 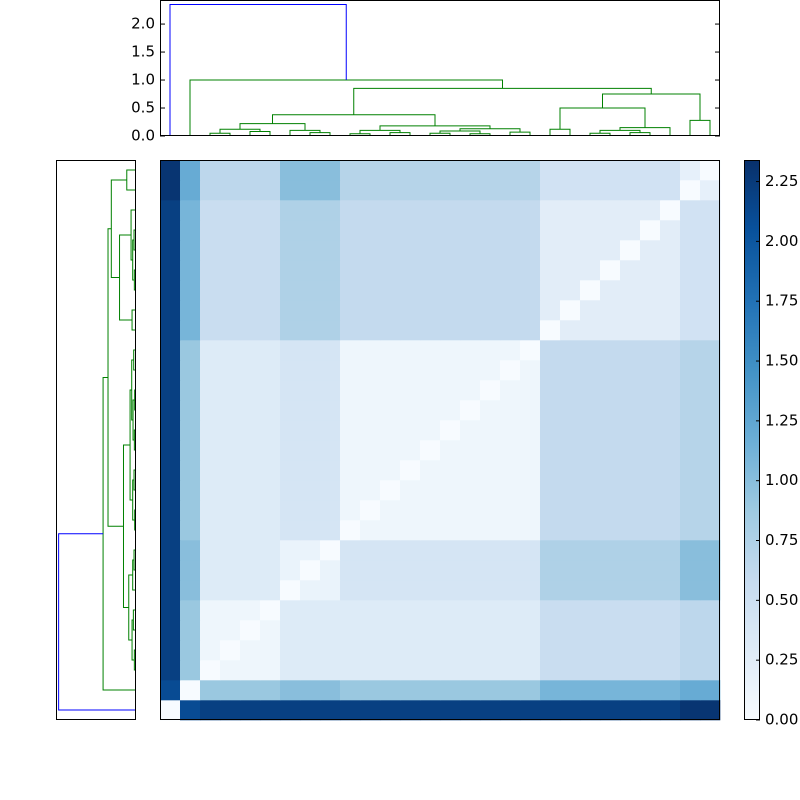 What do you see at coordinates (96, 440) in the screenshot?
I see `left-dendrogram-frame` at bounding box center [96, 440].